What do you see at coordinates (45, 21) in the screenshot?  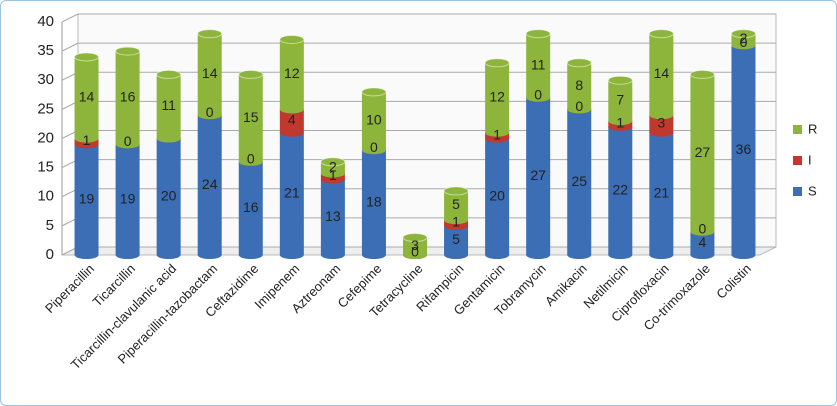 I see `y-tick-label: 40` at bounding box center [45, 21].